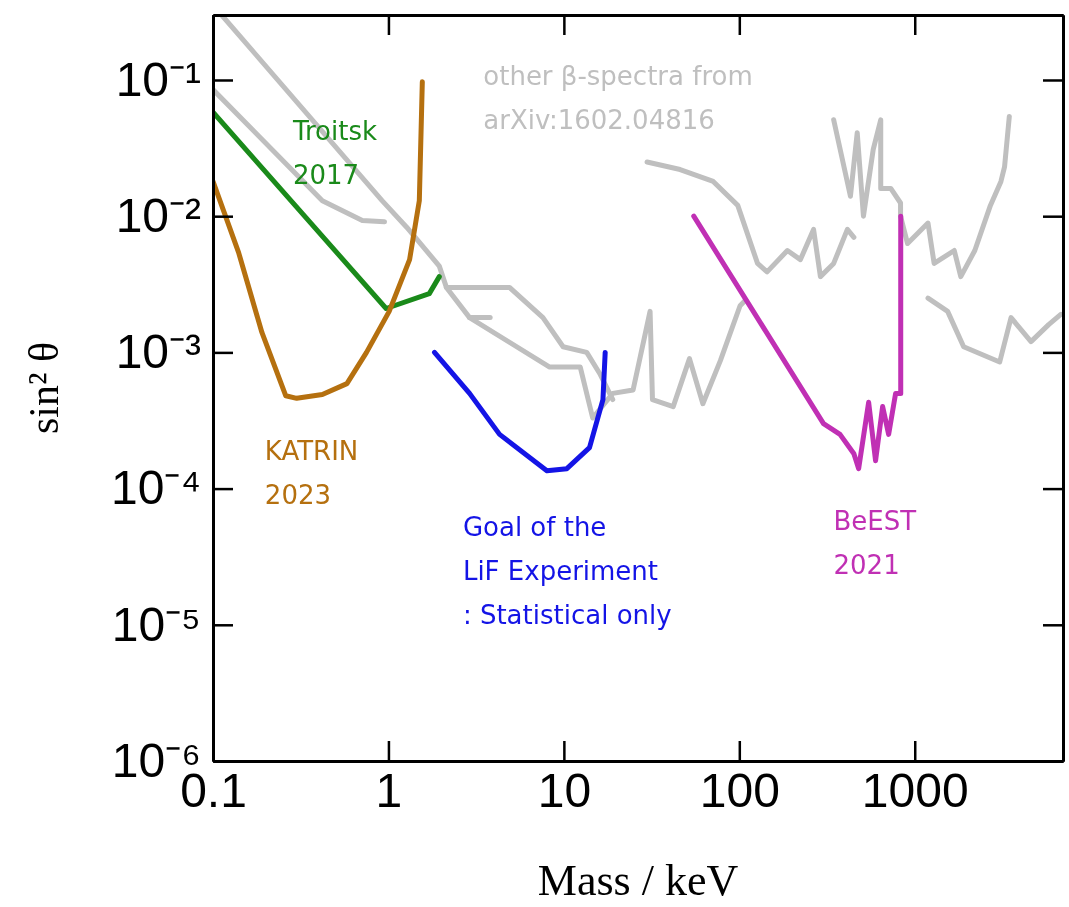  I want to click on x-tick-label: 100, so click(739, 791).